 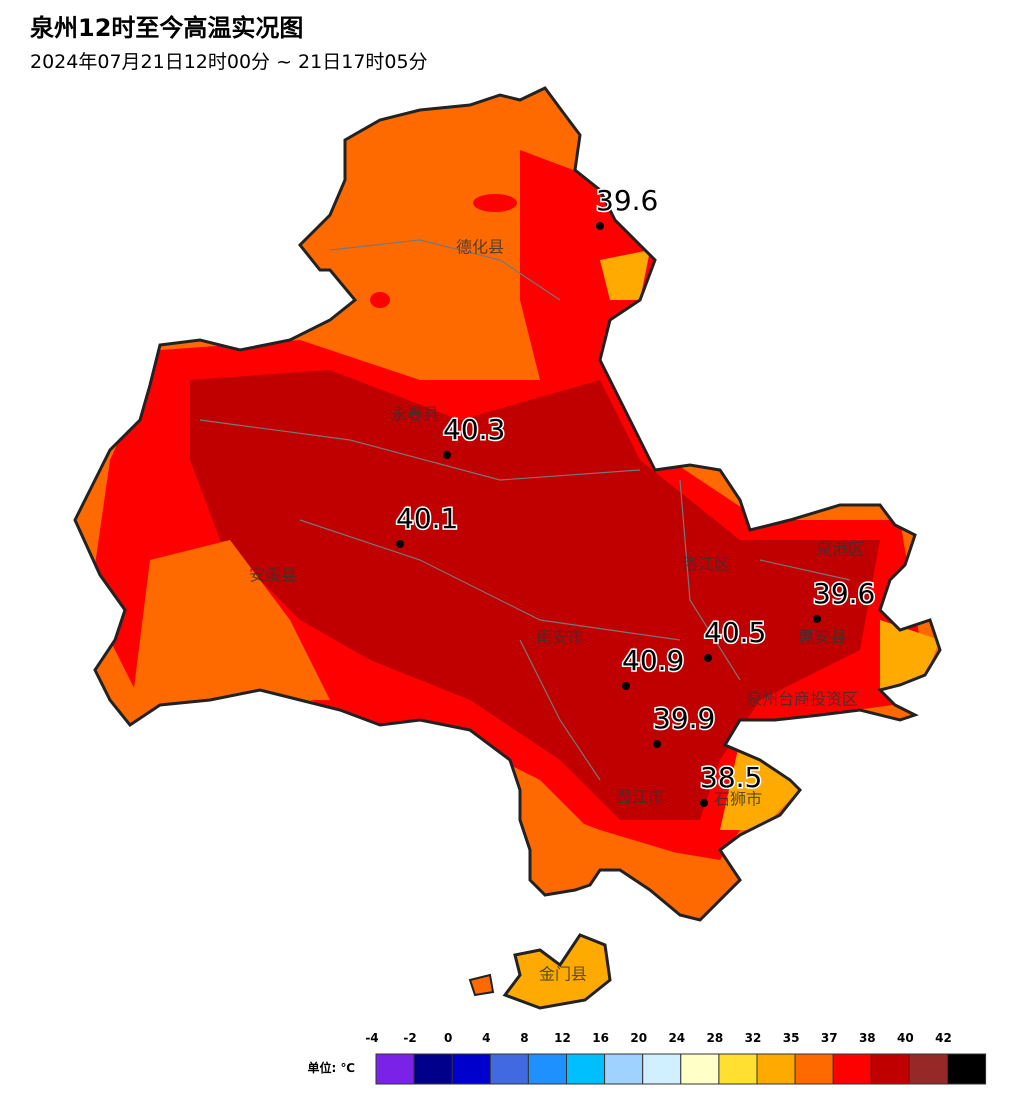 I want to click on legend-tick: 12, so click(x=562, y=1038).